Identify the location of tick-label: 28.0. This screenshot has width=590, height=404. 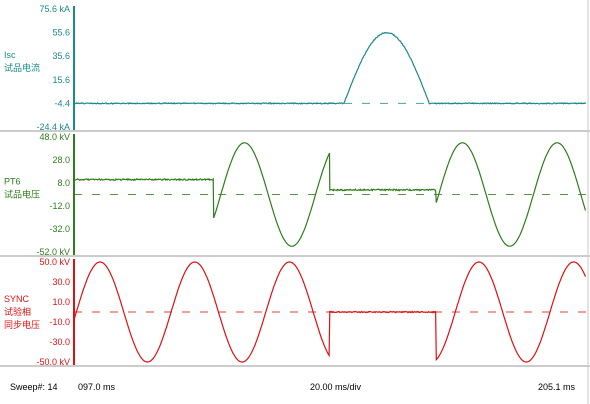
(61, 160).